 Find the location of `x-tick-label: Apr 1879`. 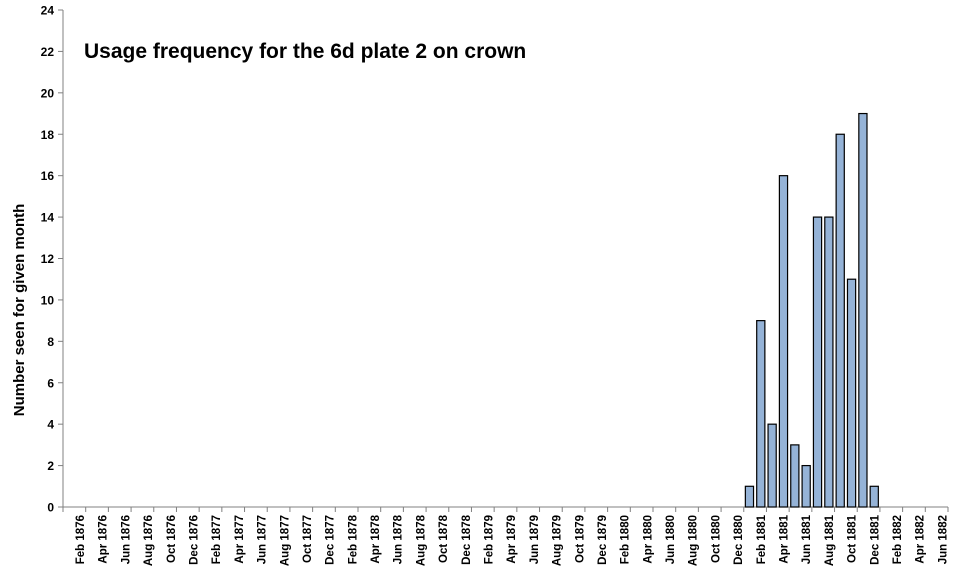

x-tick-label: Apr 1879 is located at coordinates (512, 539).